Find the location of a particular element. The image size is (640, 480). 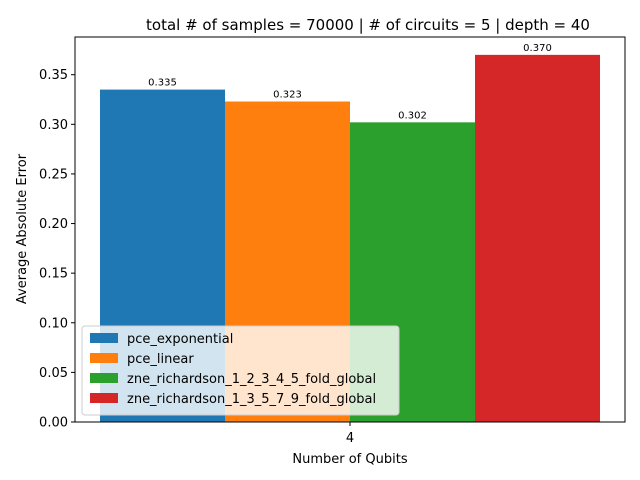

y-tick-label: 0.05 is located at coordinates (53, 373).